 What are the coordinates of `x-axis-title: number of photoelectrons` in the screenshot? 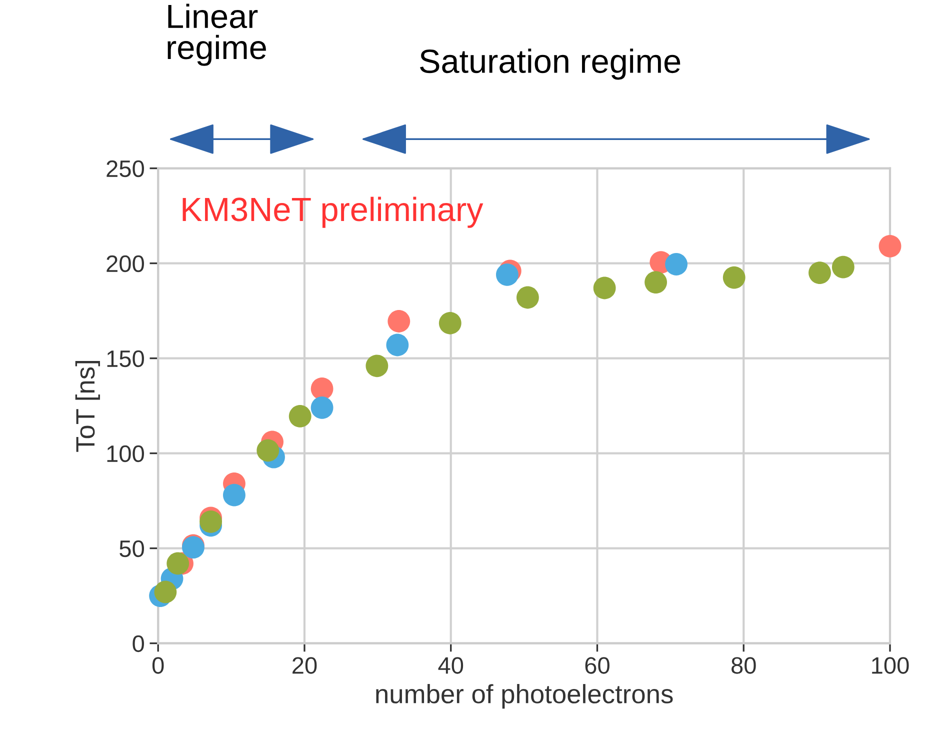 It's located at (524, 696).